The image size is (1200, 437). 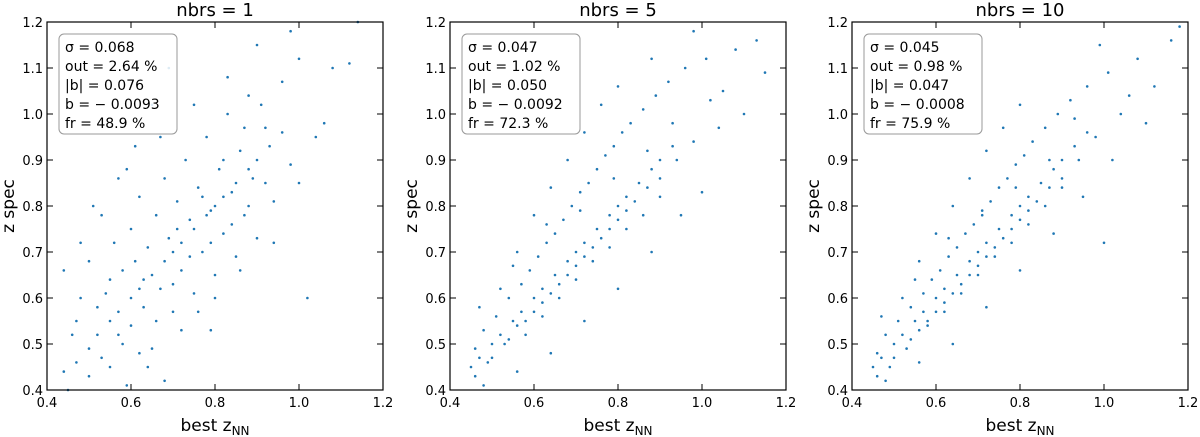 I want to click on x-tick-label: 0.8, so click(x=215, y=403).